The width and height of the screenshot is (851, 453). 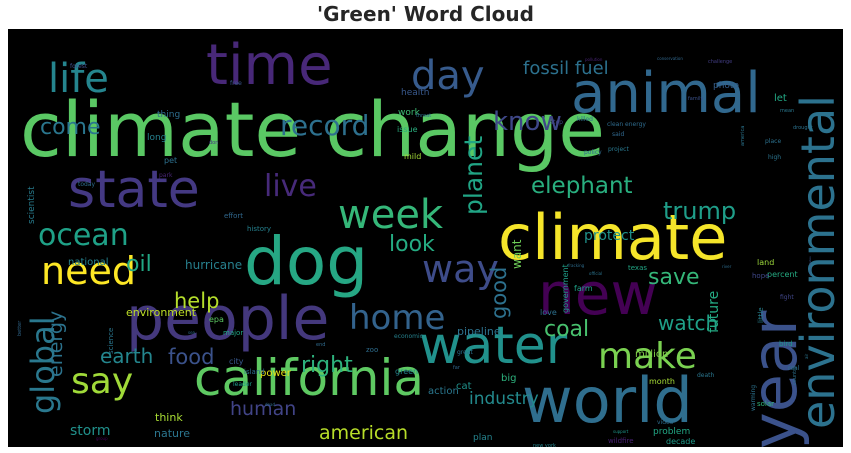 I want to click on word-free: free, so click(x=236, y=83).